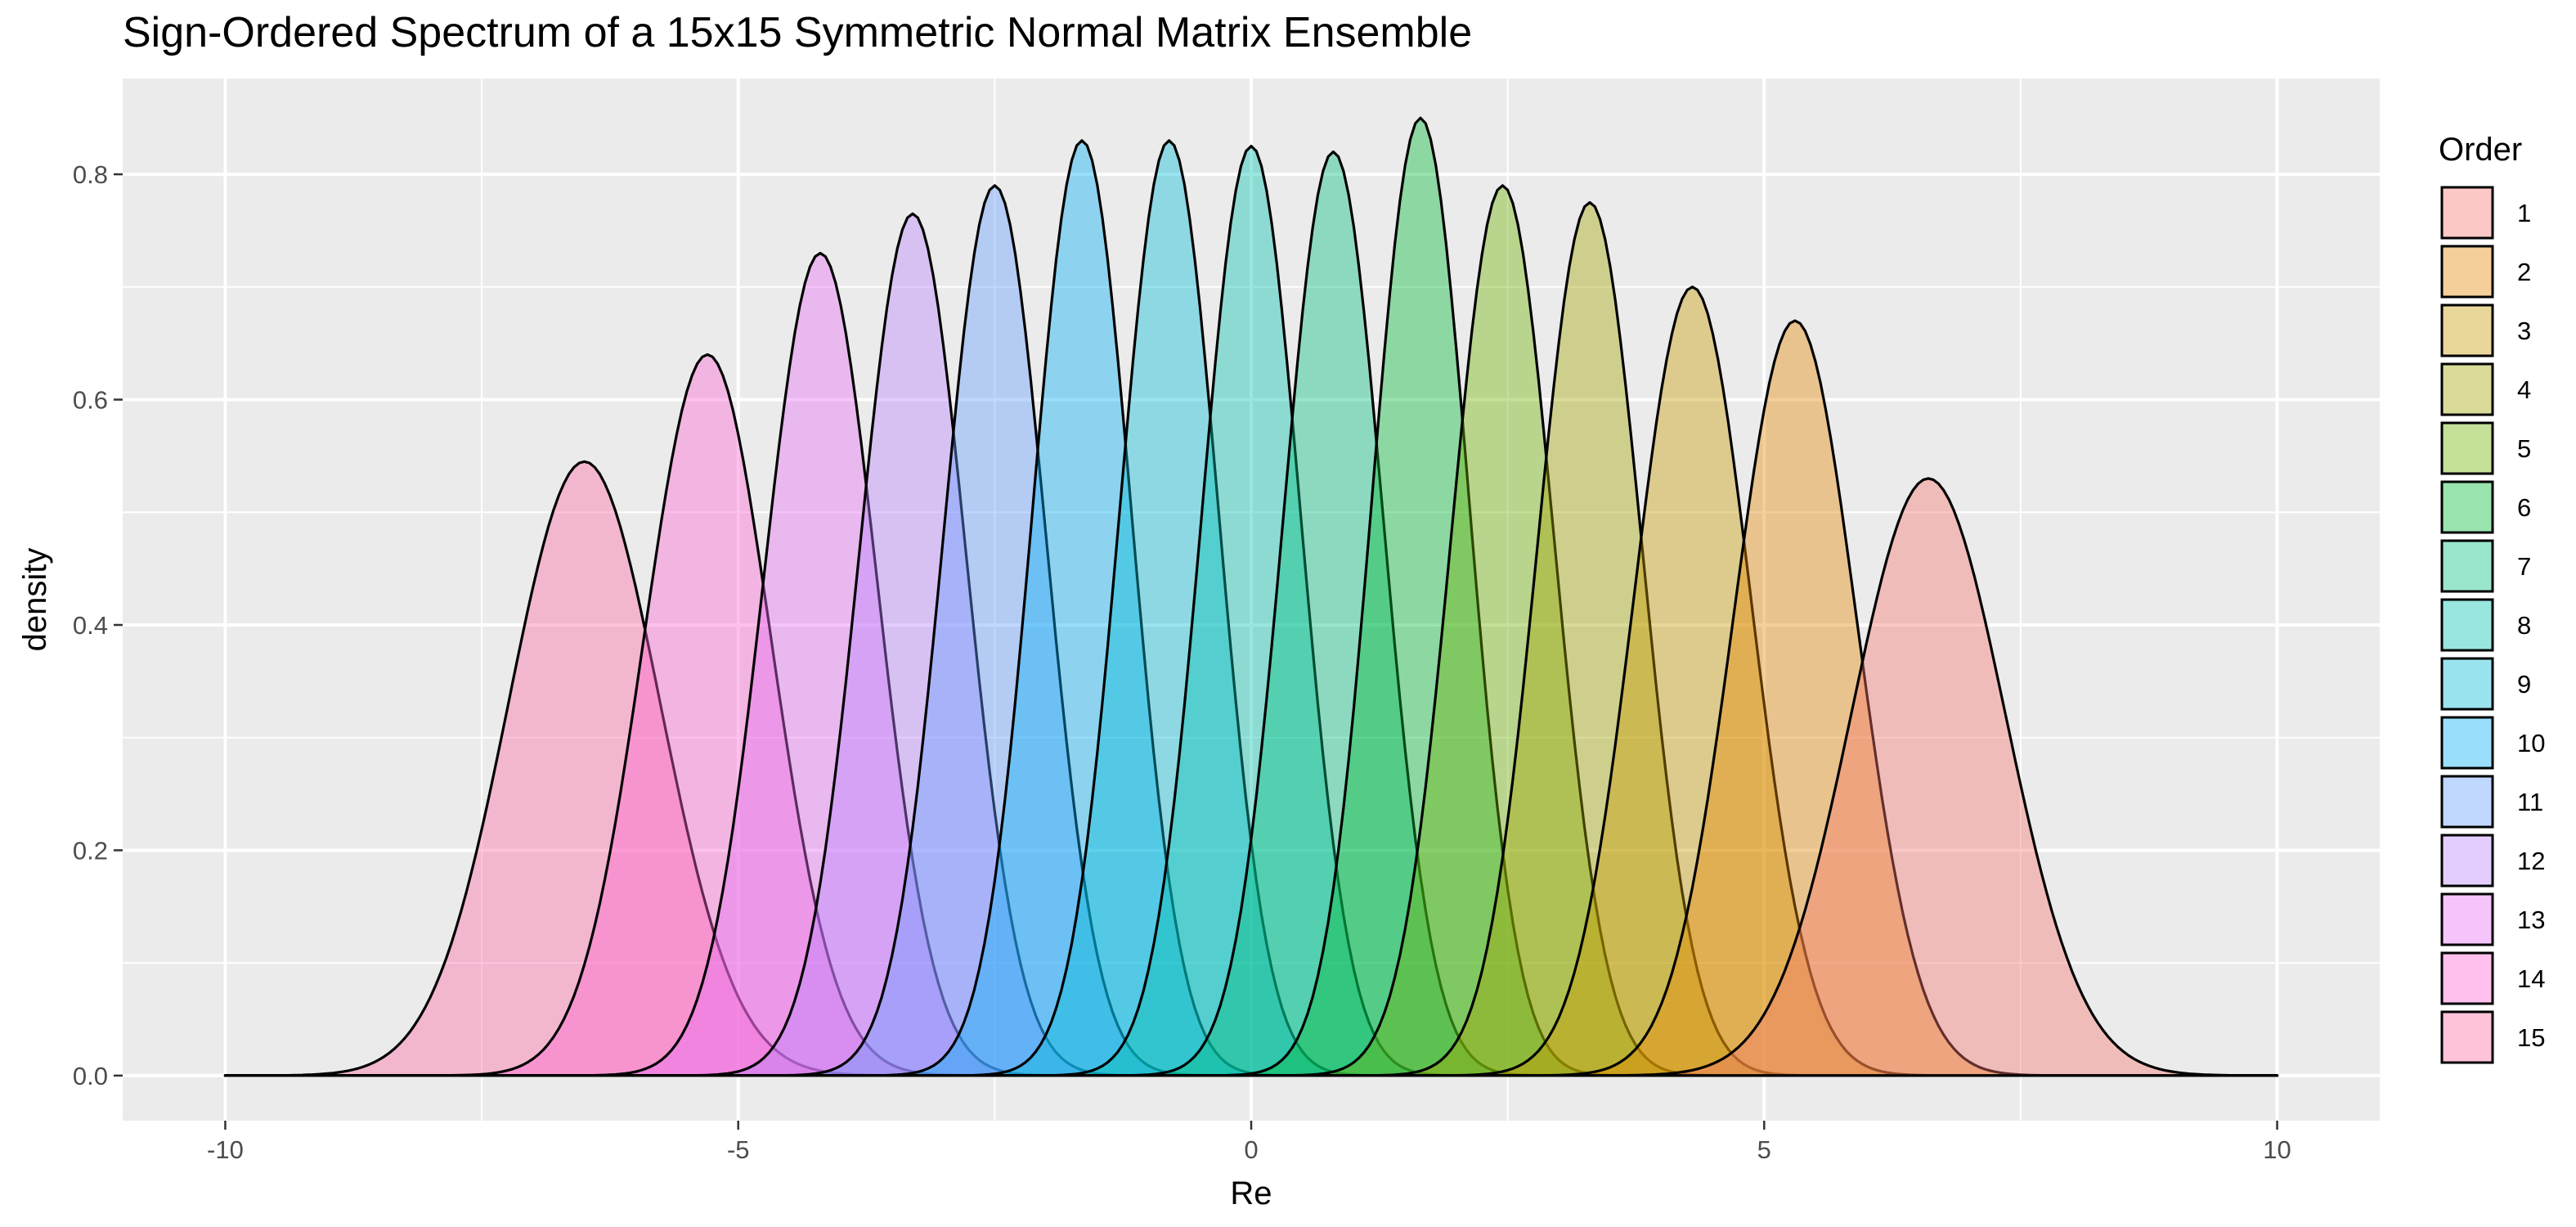 Image resolution: width=2576 pixels, height=1227 pixels. What do you see at coordinates (1251, 1193) in the screenshot?
I see `x-axis-title: Re` at bounding box center [1251, 1193].